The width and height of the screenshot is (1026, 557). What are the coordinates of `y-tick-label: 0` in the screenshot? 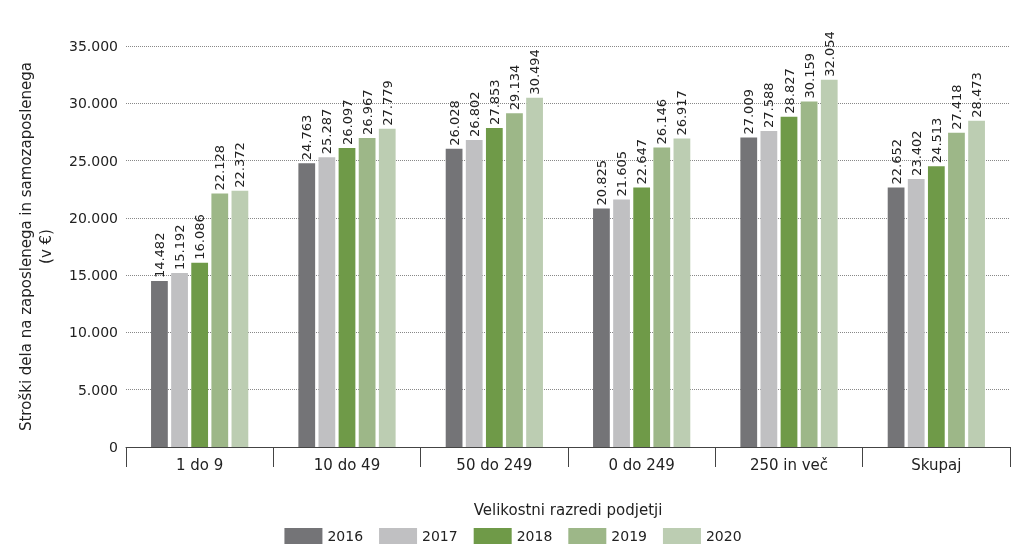 It's located at (113, 447).